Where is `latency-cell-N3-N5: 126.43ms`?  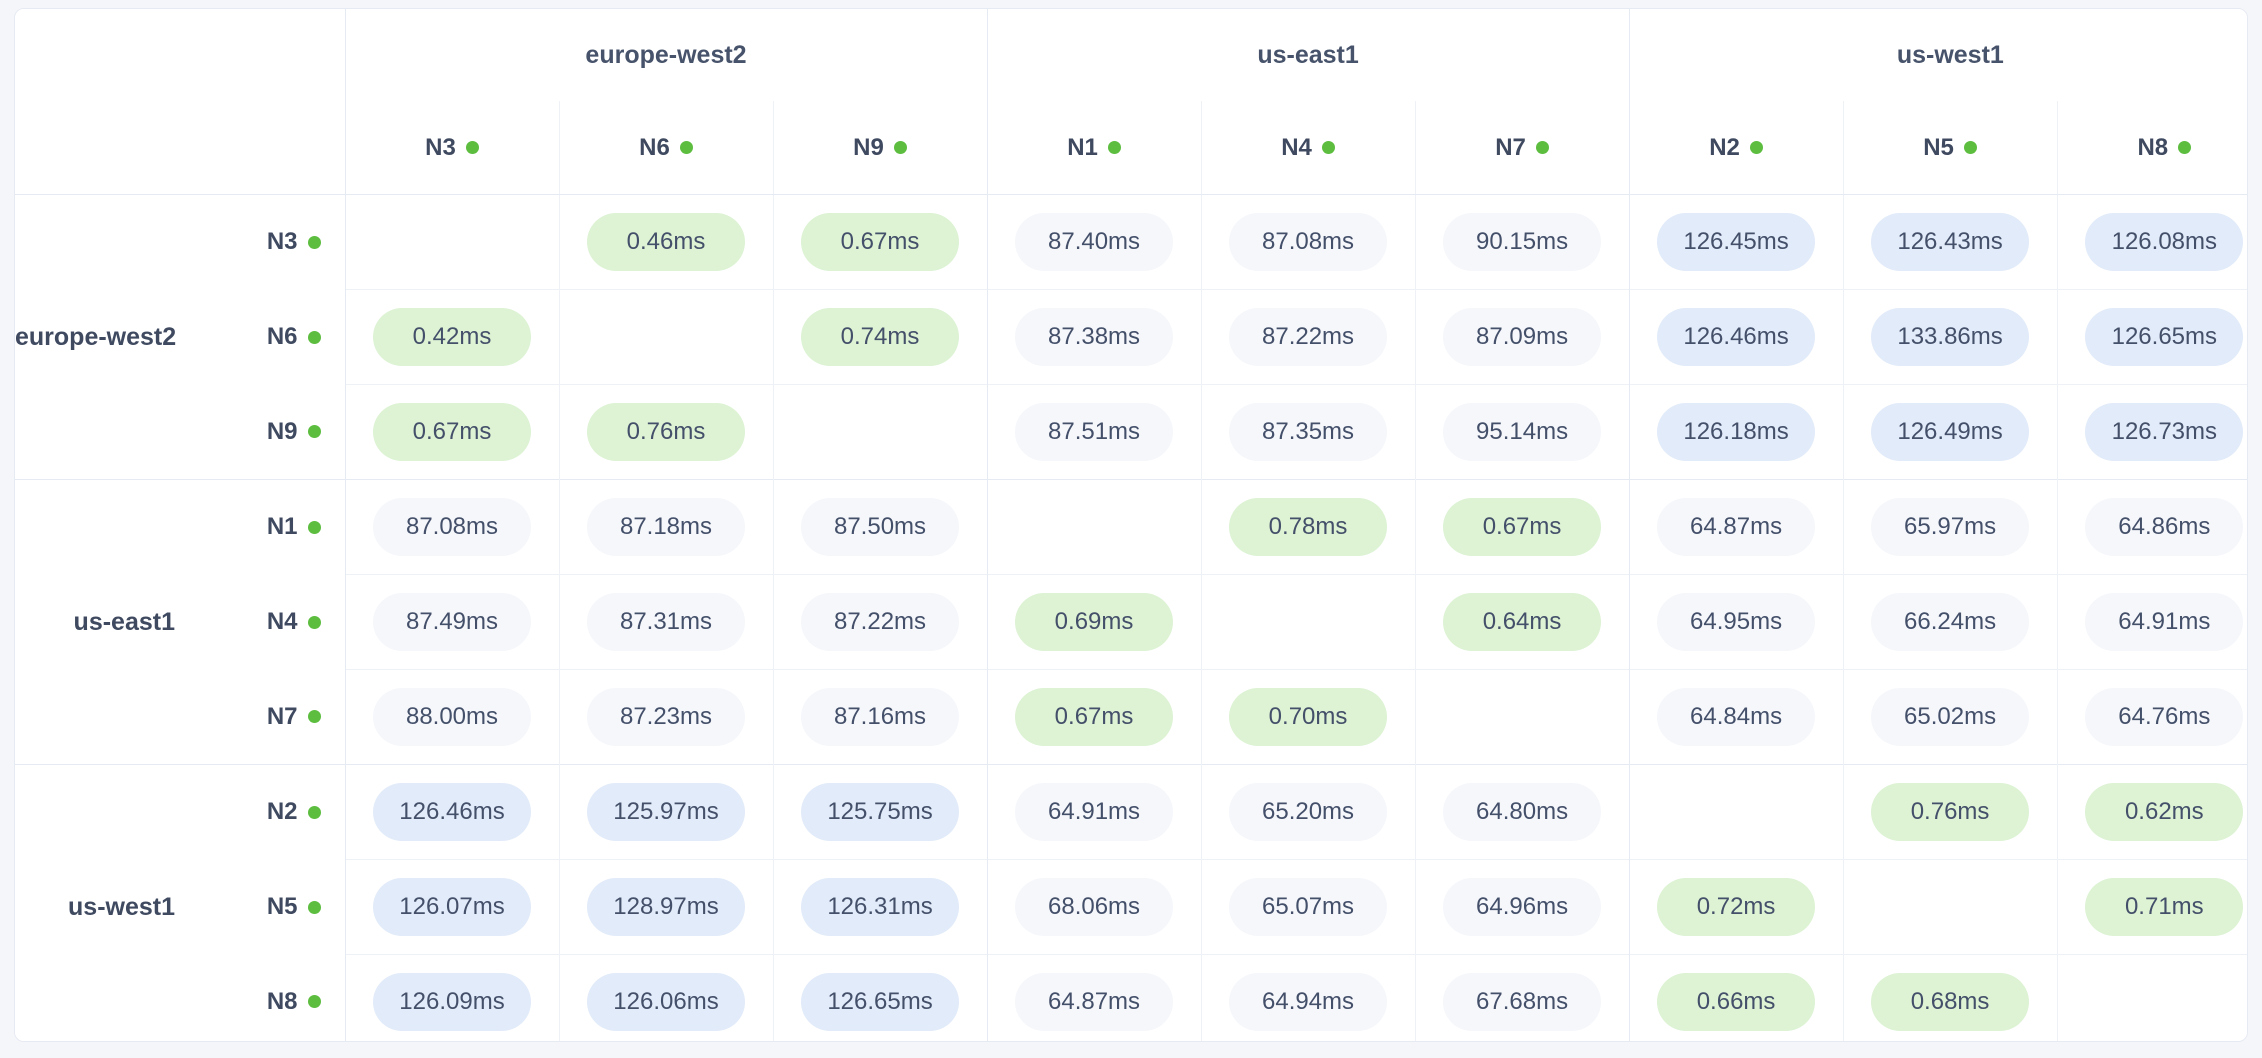 latency-cell-N3-N5: 126.43ms is located at coordinates (1950, 242).